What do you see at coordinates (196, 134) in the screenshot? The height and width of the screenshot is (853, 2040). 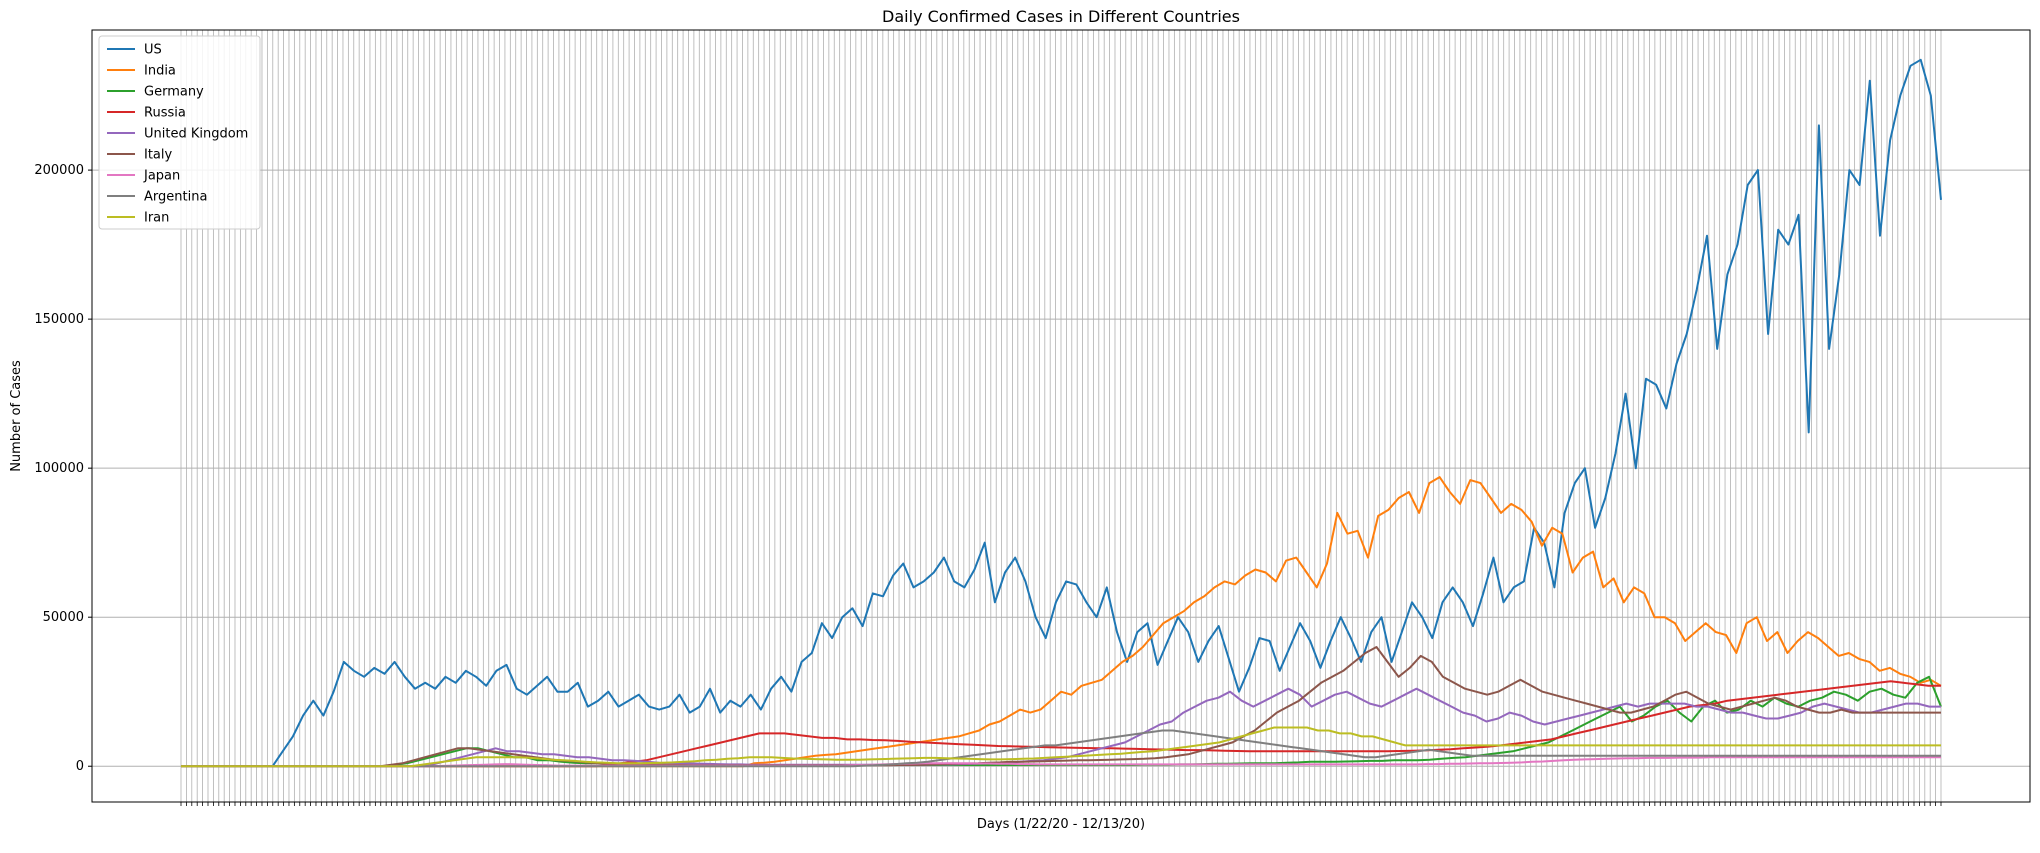 I see `legend-label-united-kingdom: United Kingdom` at bounding box center [196, 134].